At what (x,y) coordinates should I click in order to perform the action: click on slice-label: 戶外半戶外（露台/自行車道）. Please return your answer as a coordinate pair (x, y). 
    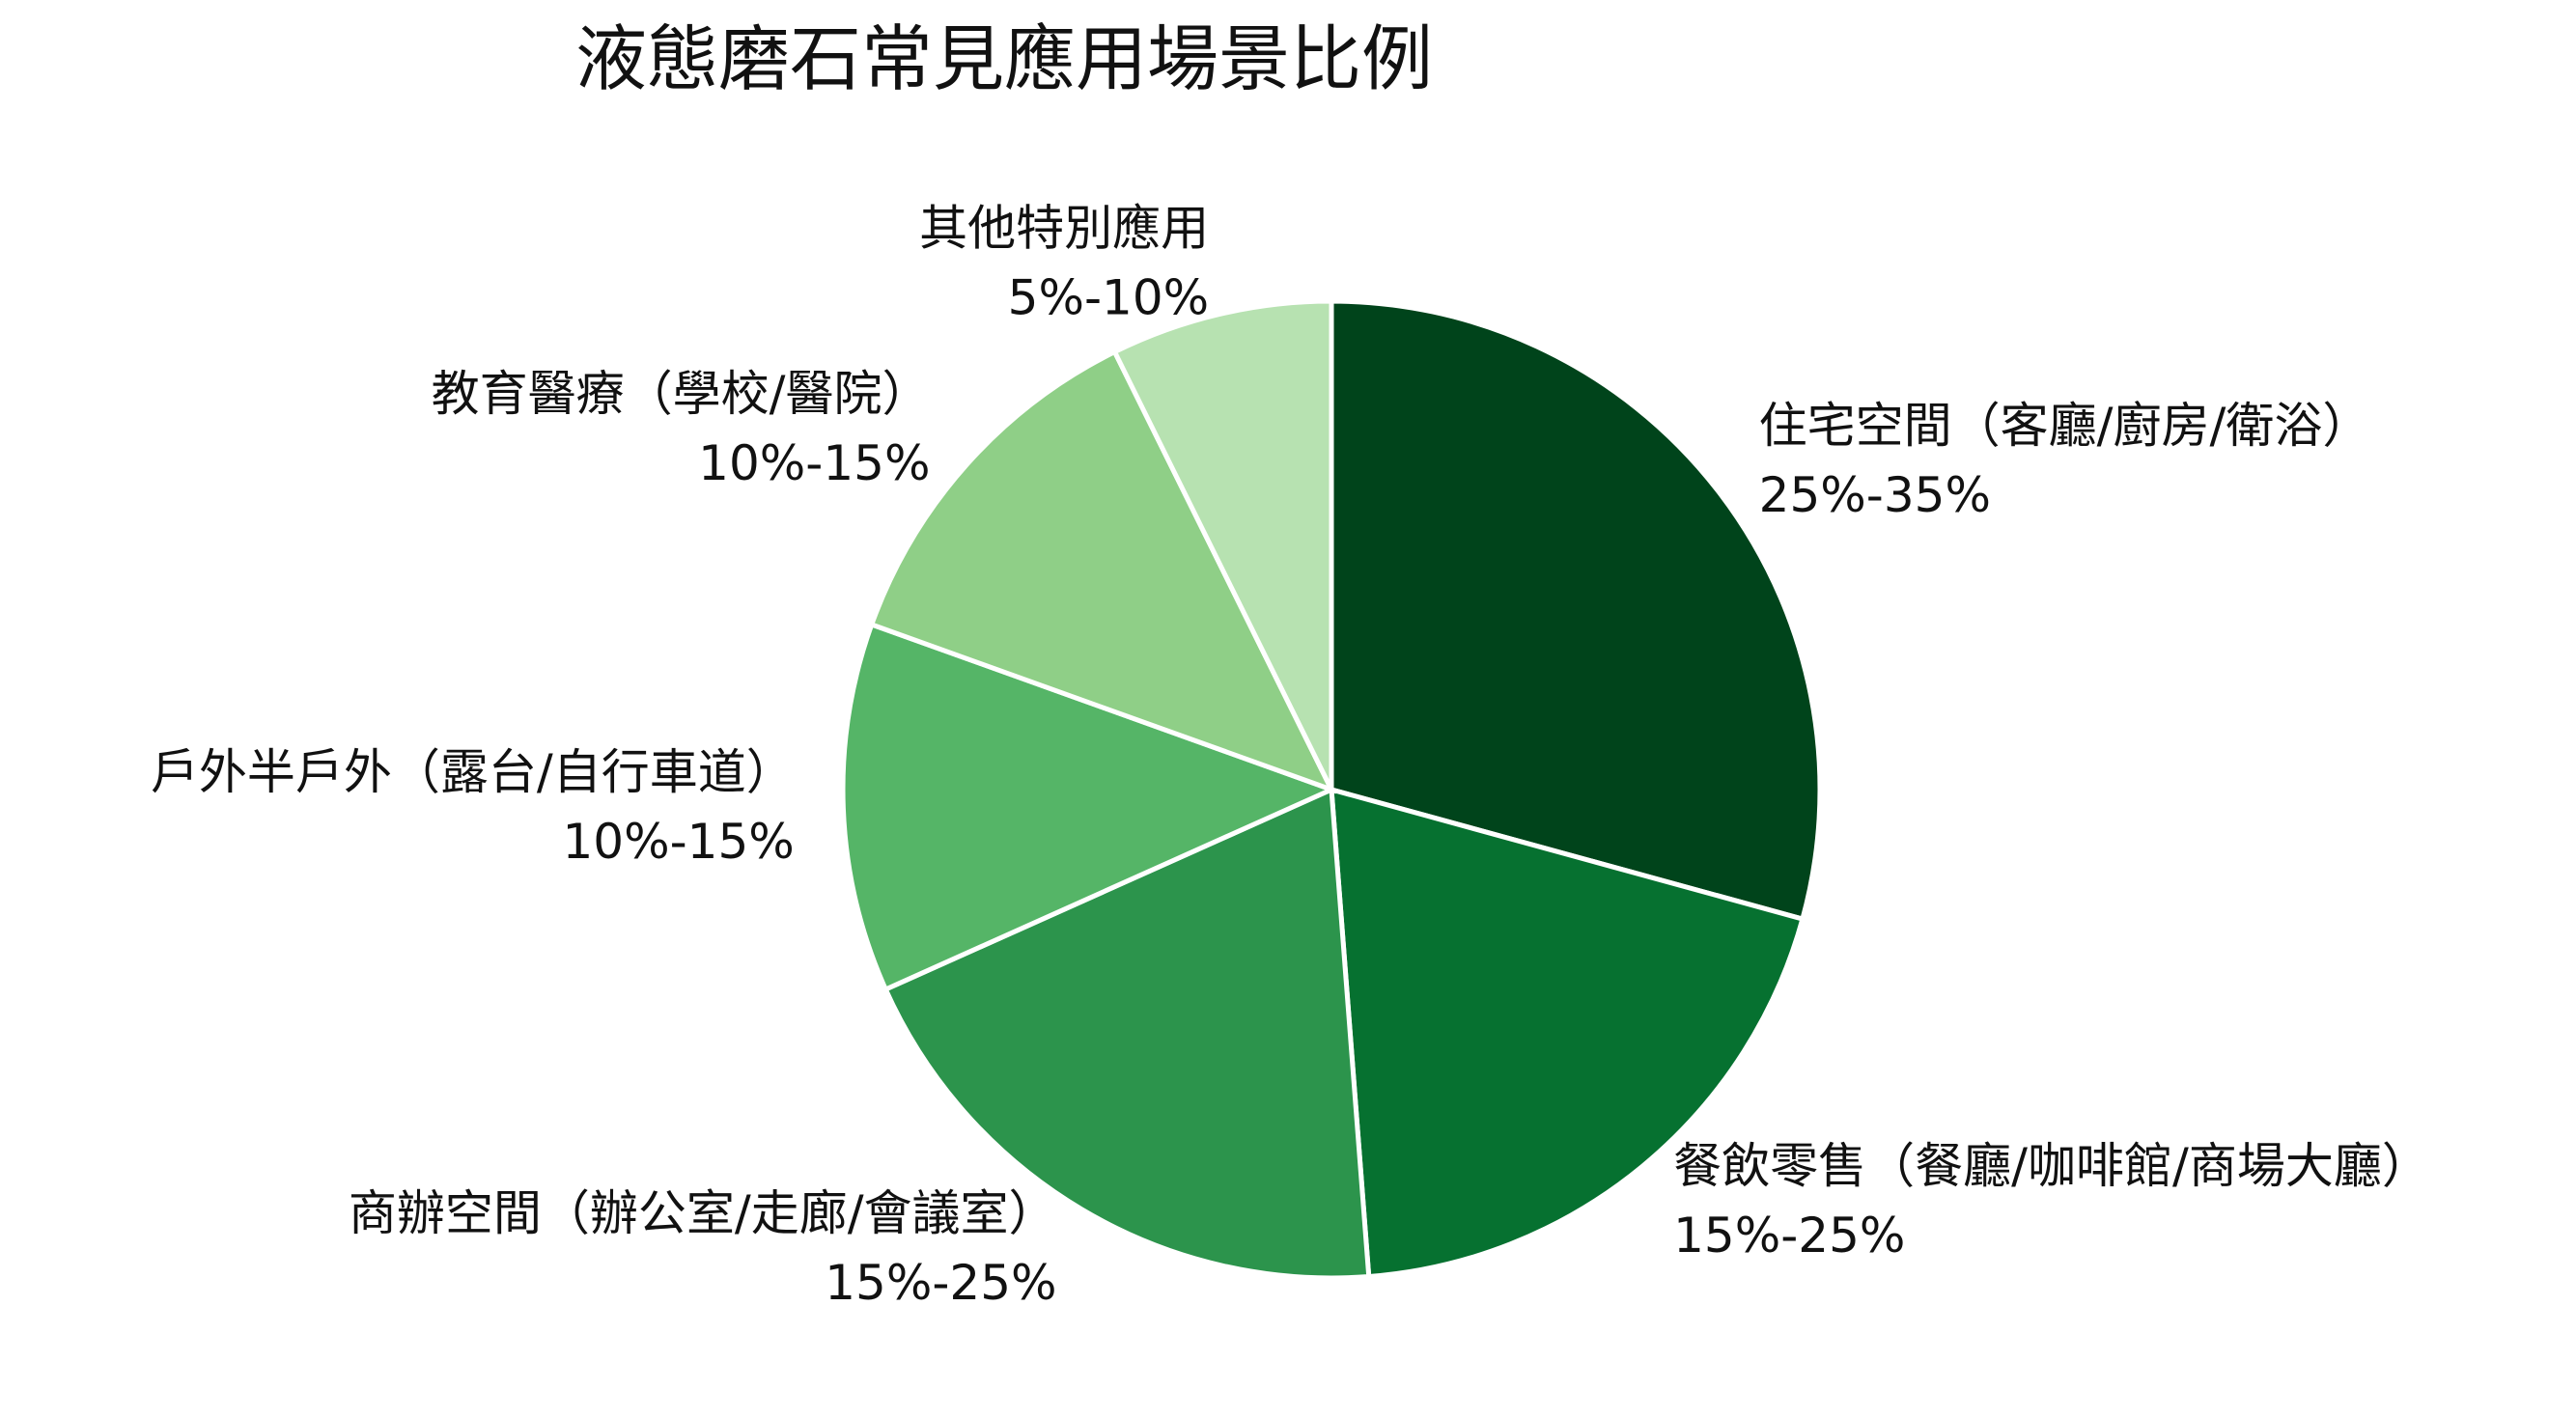
    Looking at the image, I should click on (473, 772).